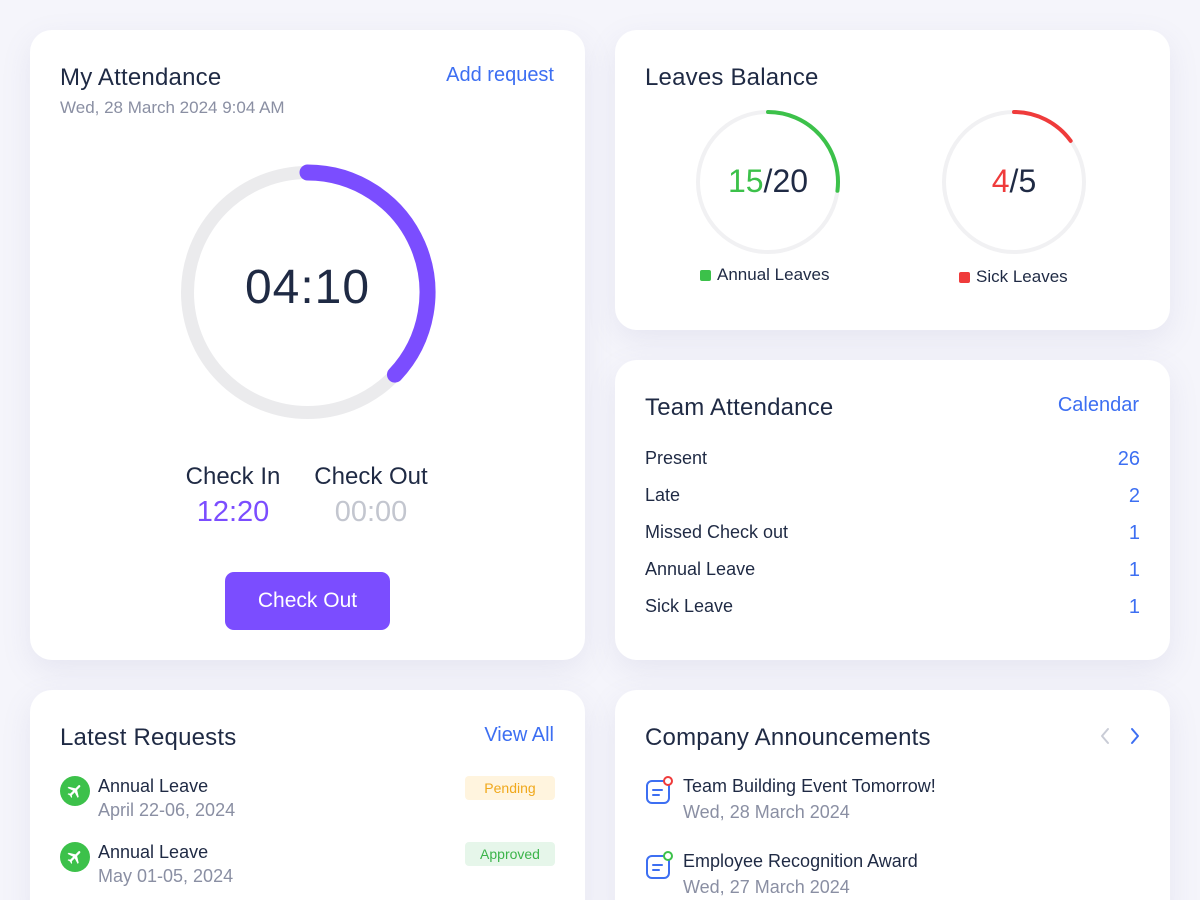 This screenshot has width=1200, height=900. Describe the element at coordinates (745, 181) in the screenshot. I see `annual-leaves-used: 15` at that location.